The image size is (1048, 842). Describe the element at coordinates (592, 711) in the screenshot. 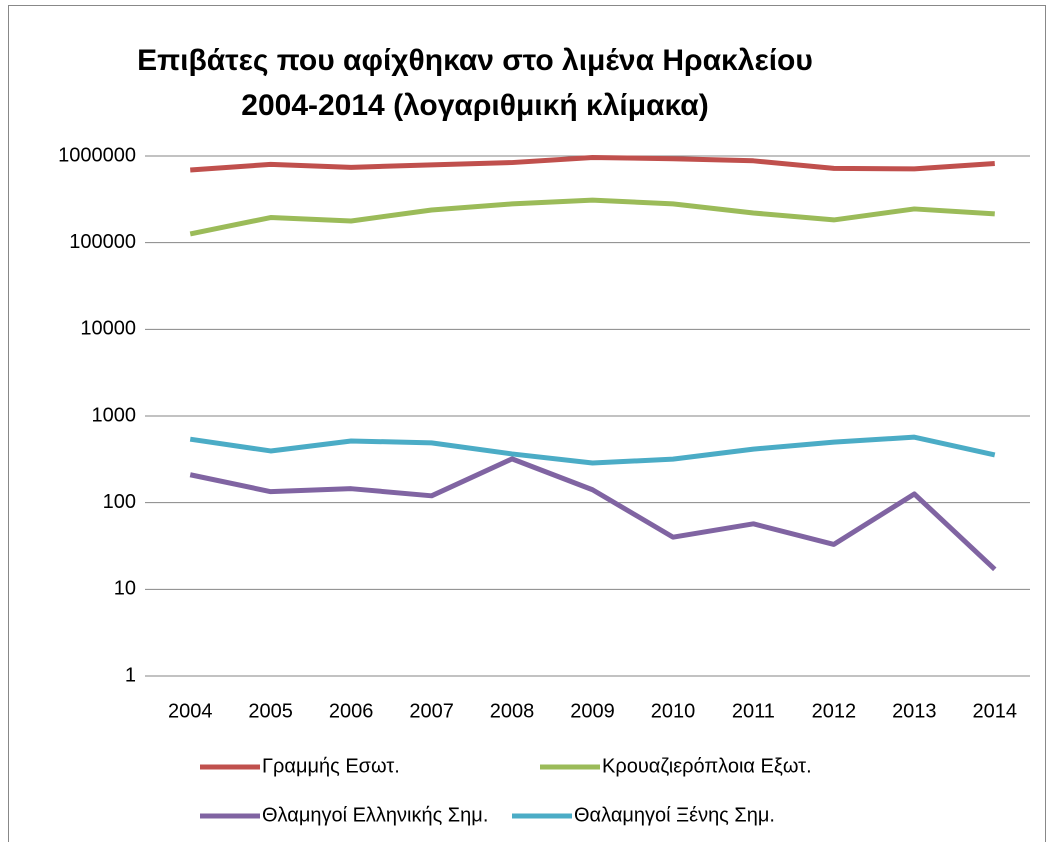

I see `x-tick-label: 2009` at that location.